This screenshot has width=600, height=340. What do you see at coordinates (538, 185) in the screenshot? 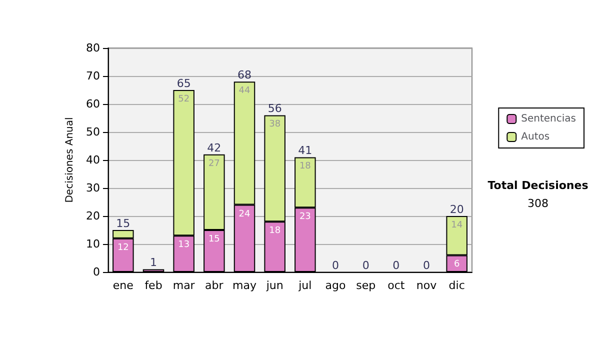
I see `text: Total Decisiones` at bounding box center [538, 185].